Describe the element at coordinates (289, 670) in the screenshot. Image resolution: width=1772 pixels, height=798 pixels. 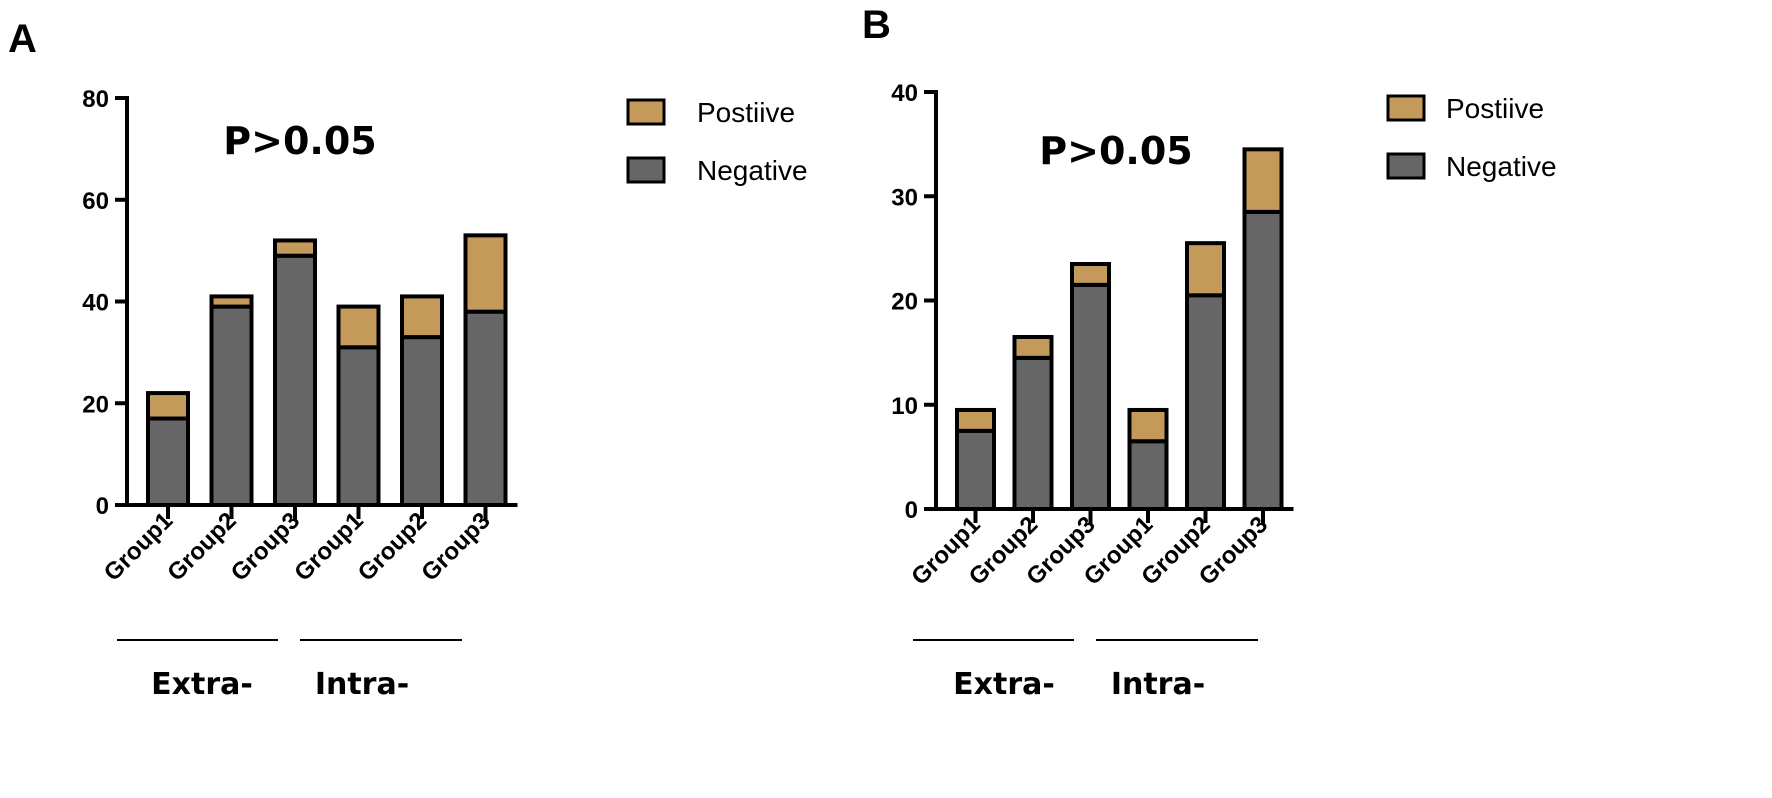
I see `group-labels-a: Extra- Intra-` at that location.